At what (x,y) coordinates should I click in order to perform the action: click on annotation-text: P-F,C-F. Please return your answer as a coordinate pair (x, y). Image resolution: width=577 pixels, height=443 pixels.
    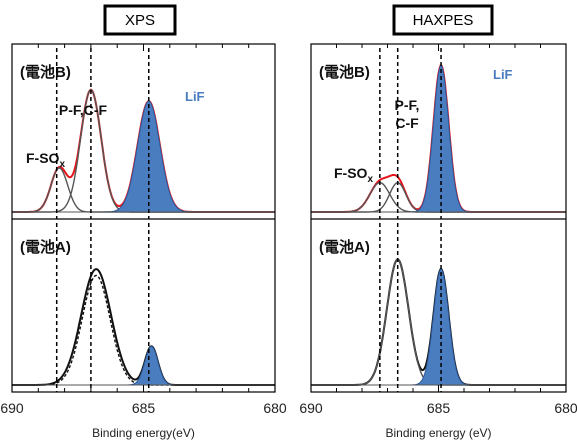
    Looking at the image, I should click on (83, 110).